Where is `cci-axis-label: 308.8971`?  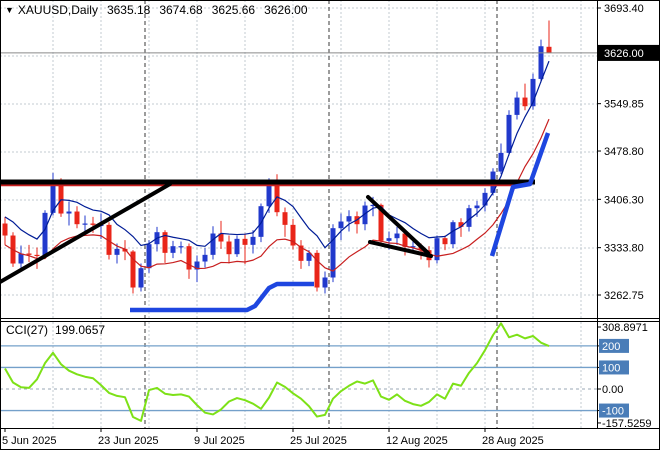
cci-axis-label: 308.8971 is located at coordinates (625, 328).